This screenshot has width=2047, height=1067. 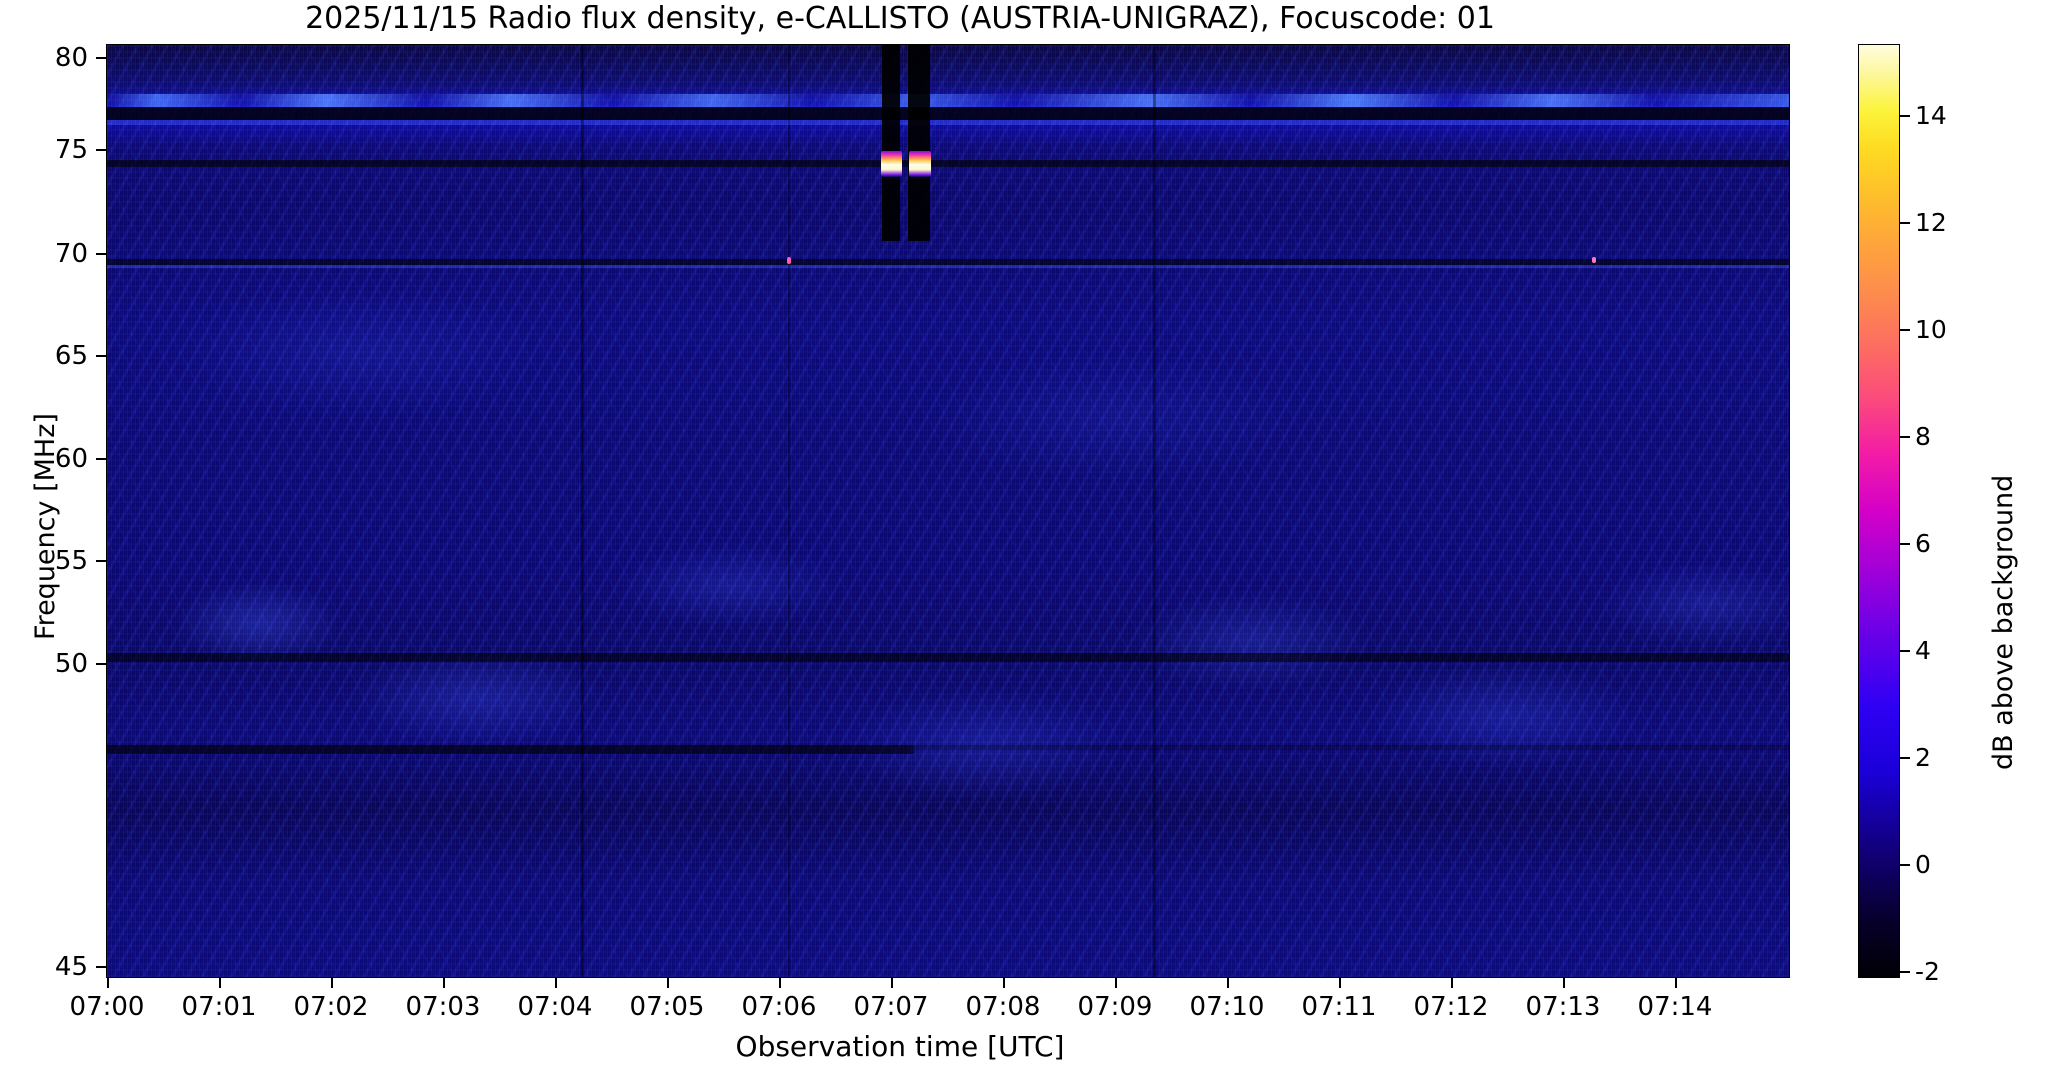 What do you see at coordinates (71, 58) in the screenshot?
I see `ytick-label-80: 80` at bounding box center [71, 58].